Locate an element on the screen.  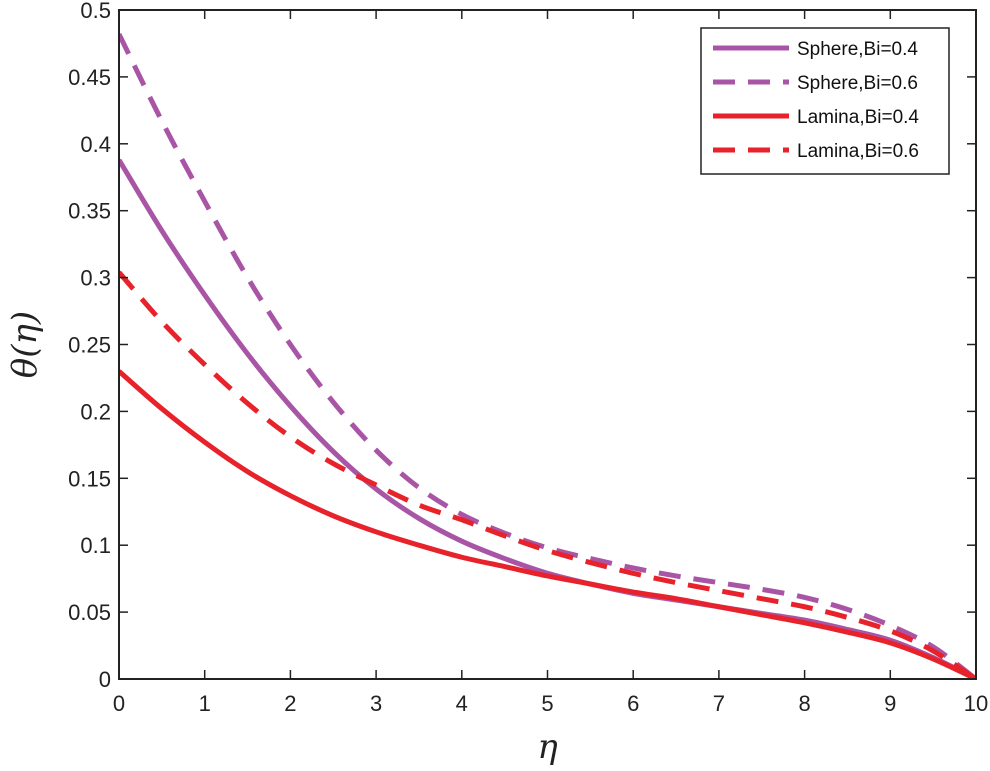
y-tick-label: 0.3 is located at coordinates (95, 278).